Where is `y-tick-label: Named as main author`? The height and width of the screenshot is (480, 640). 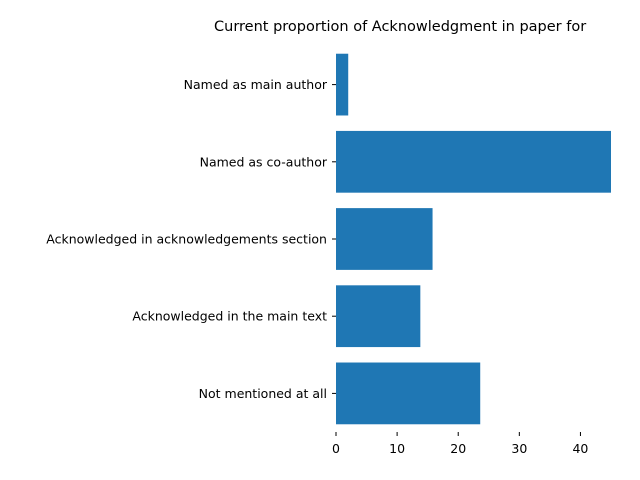 y-tick-label: Named as main author is located at coordinates (256, 84).